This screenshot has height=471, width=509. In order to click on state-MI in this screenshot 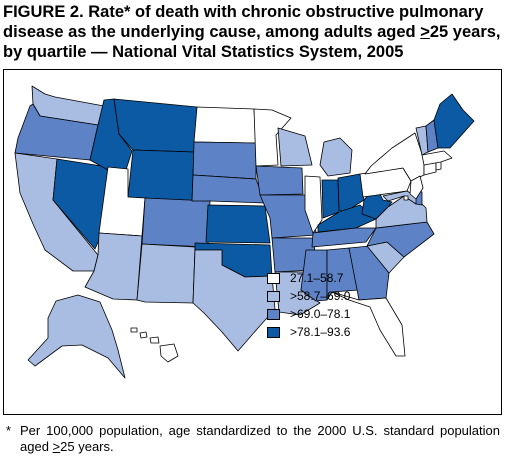, I will do `click(336, 157)`.